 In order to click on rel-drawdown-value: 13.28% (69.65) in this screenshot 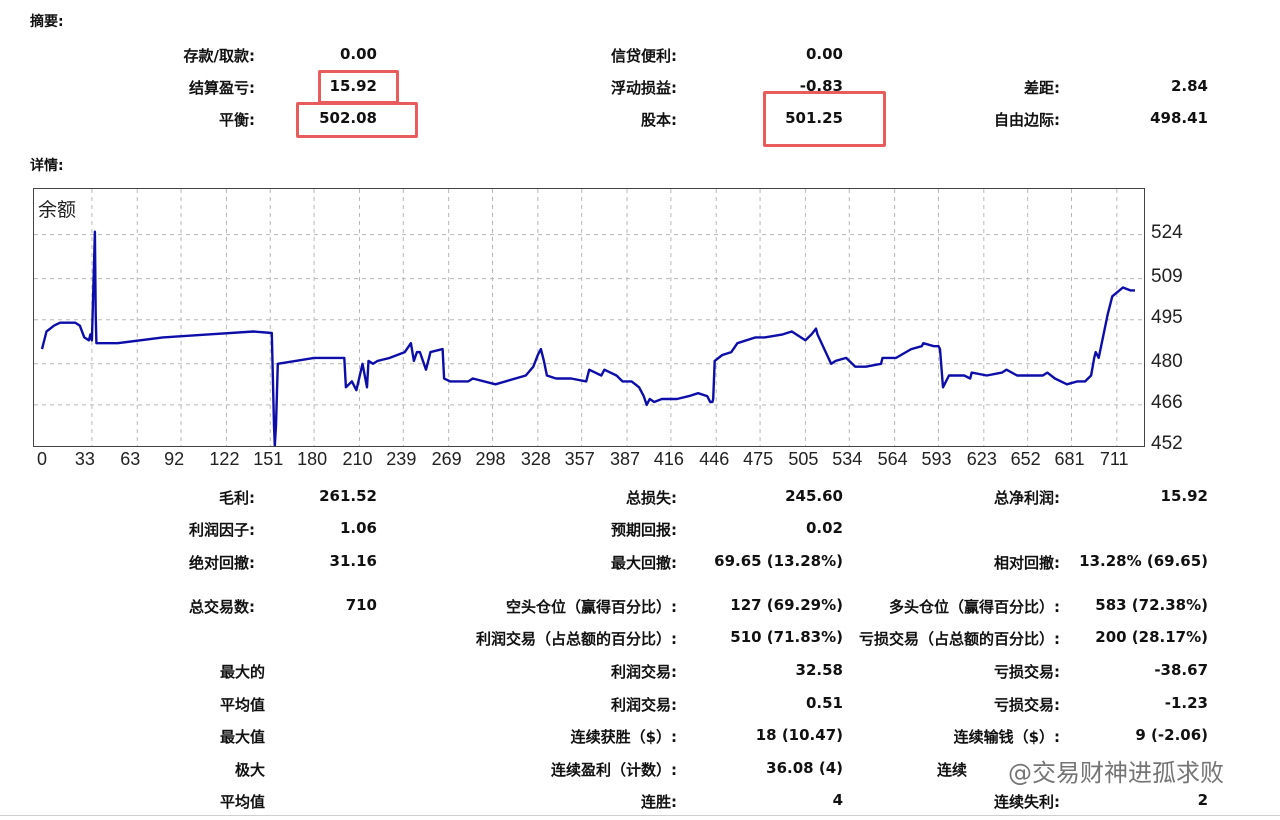, I will do `click(1143, 561)`.